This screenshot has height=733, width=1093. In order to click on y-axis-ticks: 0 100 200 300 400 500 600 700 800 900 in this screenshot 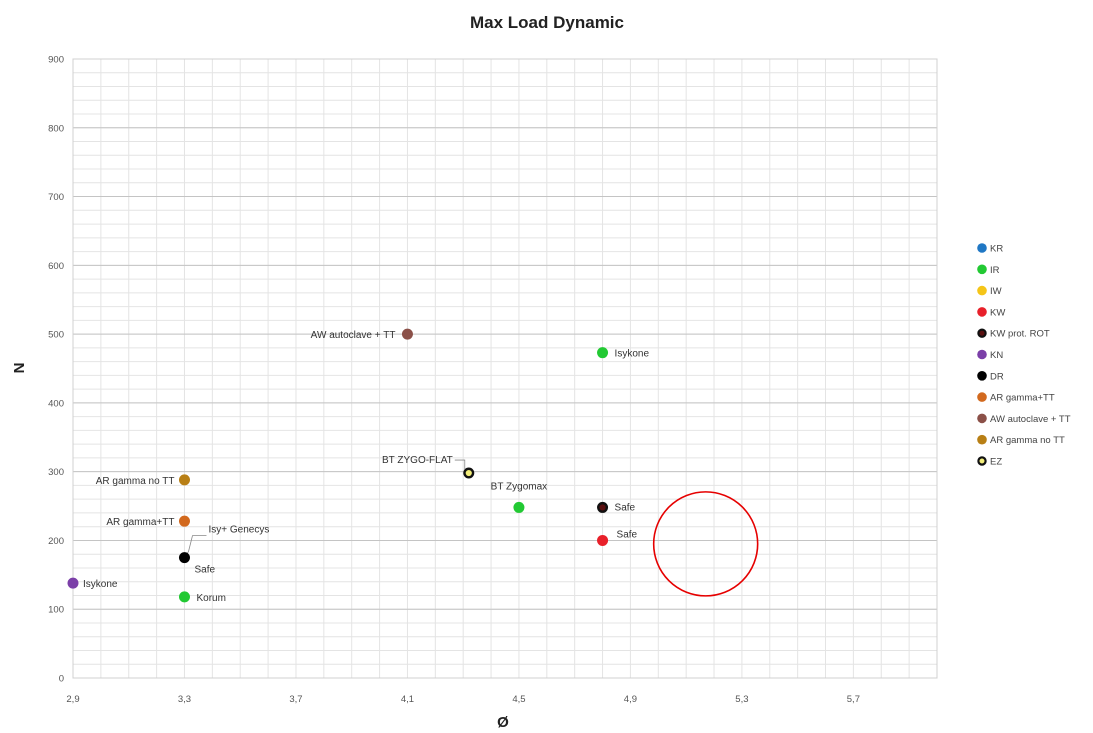, I will do `click(56, 370)`.